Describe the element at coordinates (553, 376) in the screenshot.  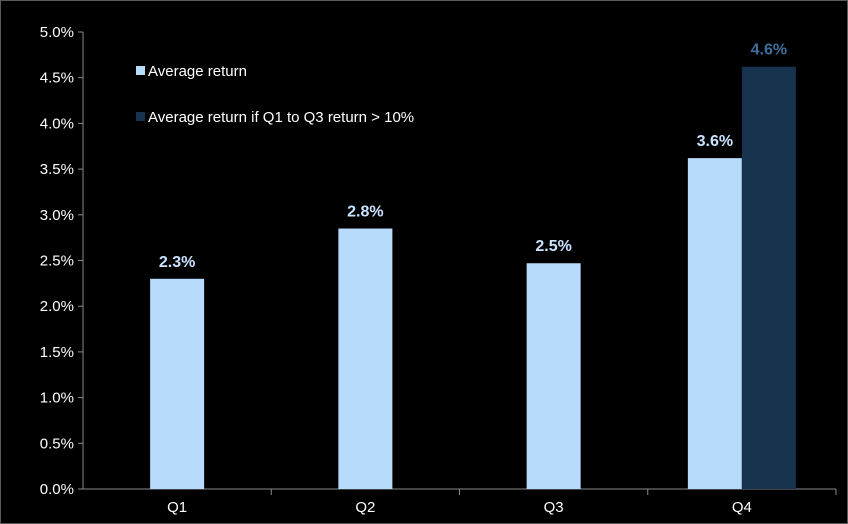
I see `bar-series1-q3` at that location.